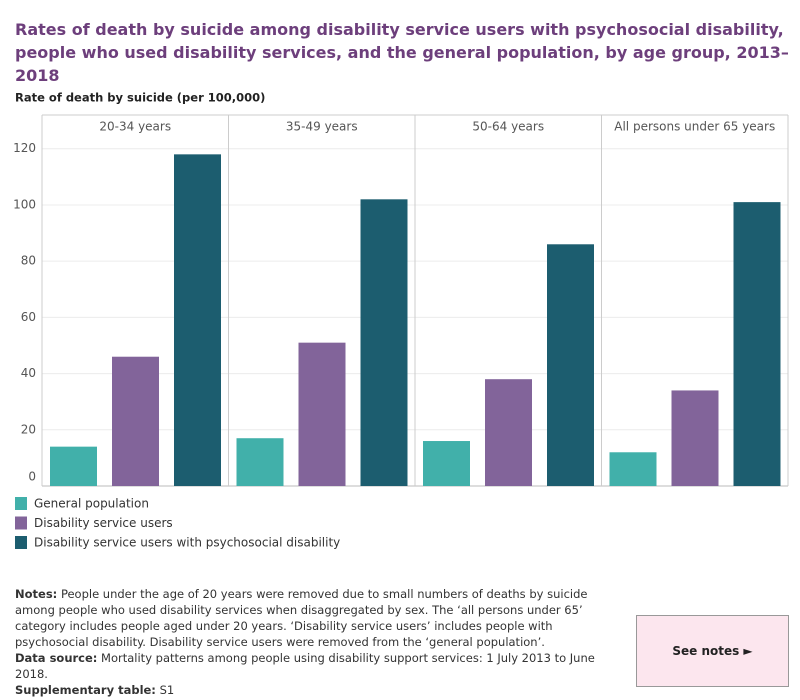 This screenshot has height=700, width=800. What do you see at coordinates (508, 127) in the screenshot?
I see `panel-header: 50-64 years` at bounding box center [508, 127].